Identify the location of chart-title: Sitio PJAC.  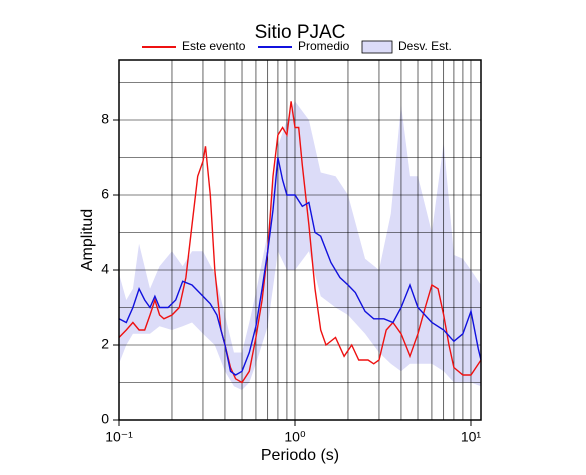
(300, 32).